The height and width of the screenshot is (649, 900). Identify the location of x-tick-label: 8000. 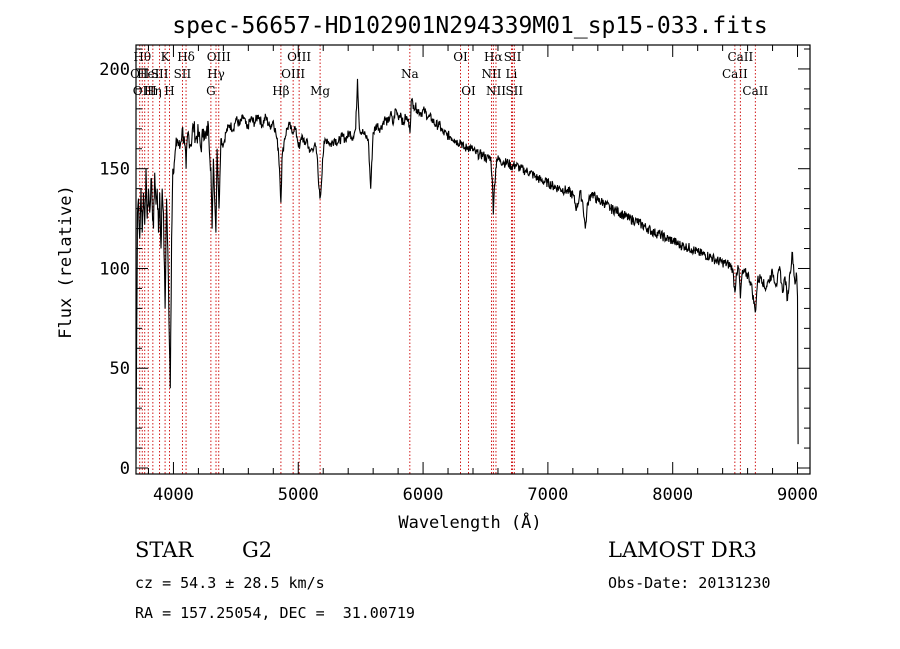
(672, 495).